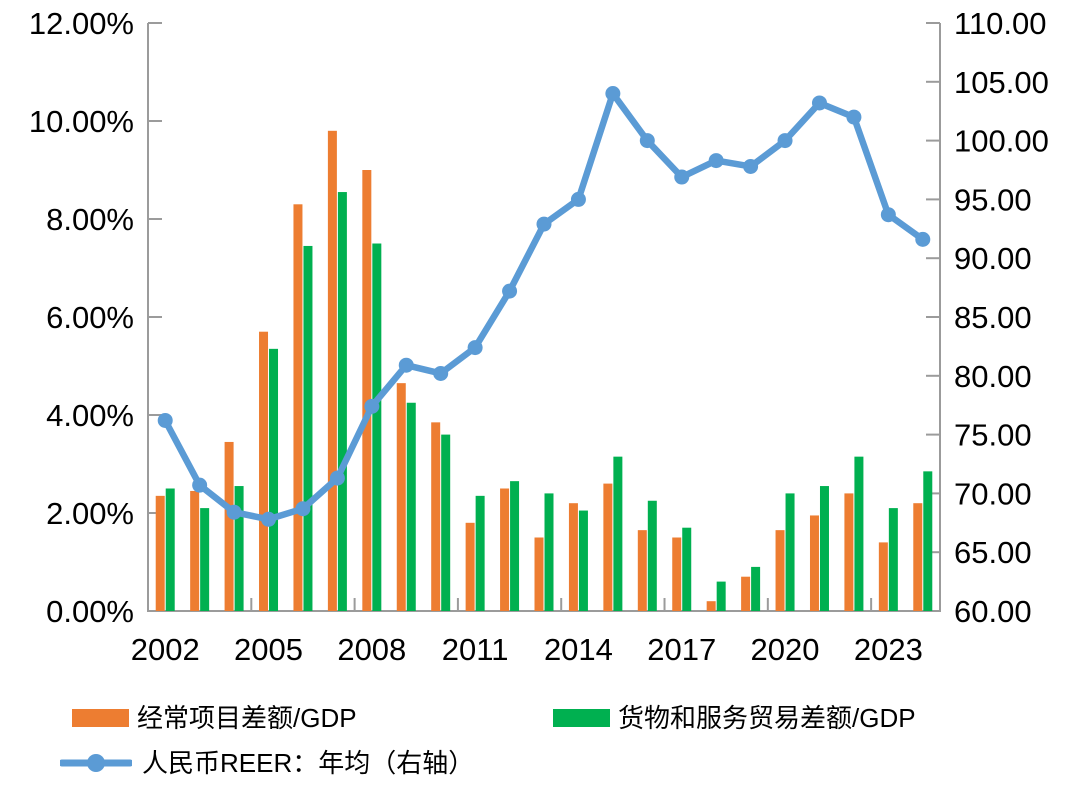 This screenshot has height=793, width=1080. What do you see at coordinates (549, 552) in the screenshot?
I see `bar-trade-balance-2013` at bounding box center [549, 552].